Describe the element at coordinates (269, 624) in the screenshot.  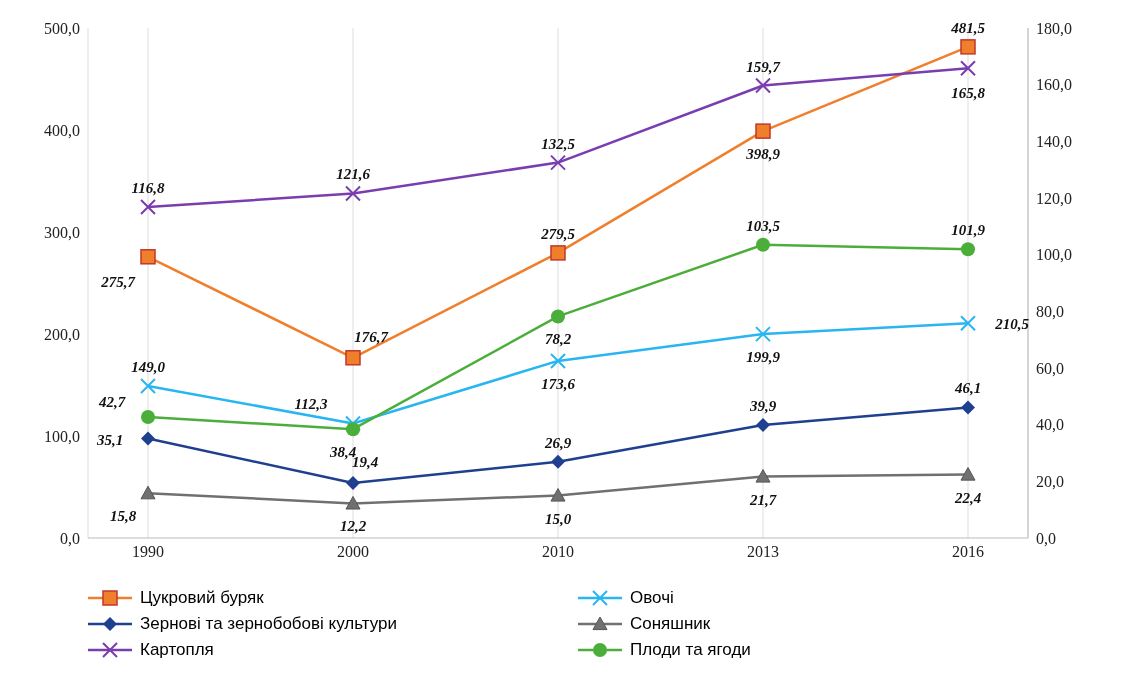
I see `legend-label: Зернові та зернобобові культури` at that location.